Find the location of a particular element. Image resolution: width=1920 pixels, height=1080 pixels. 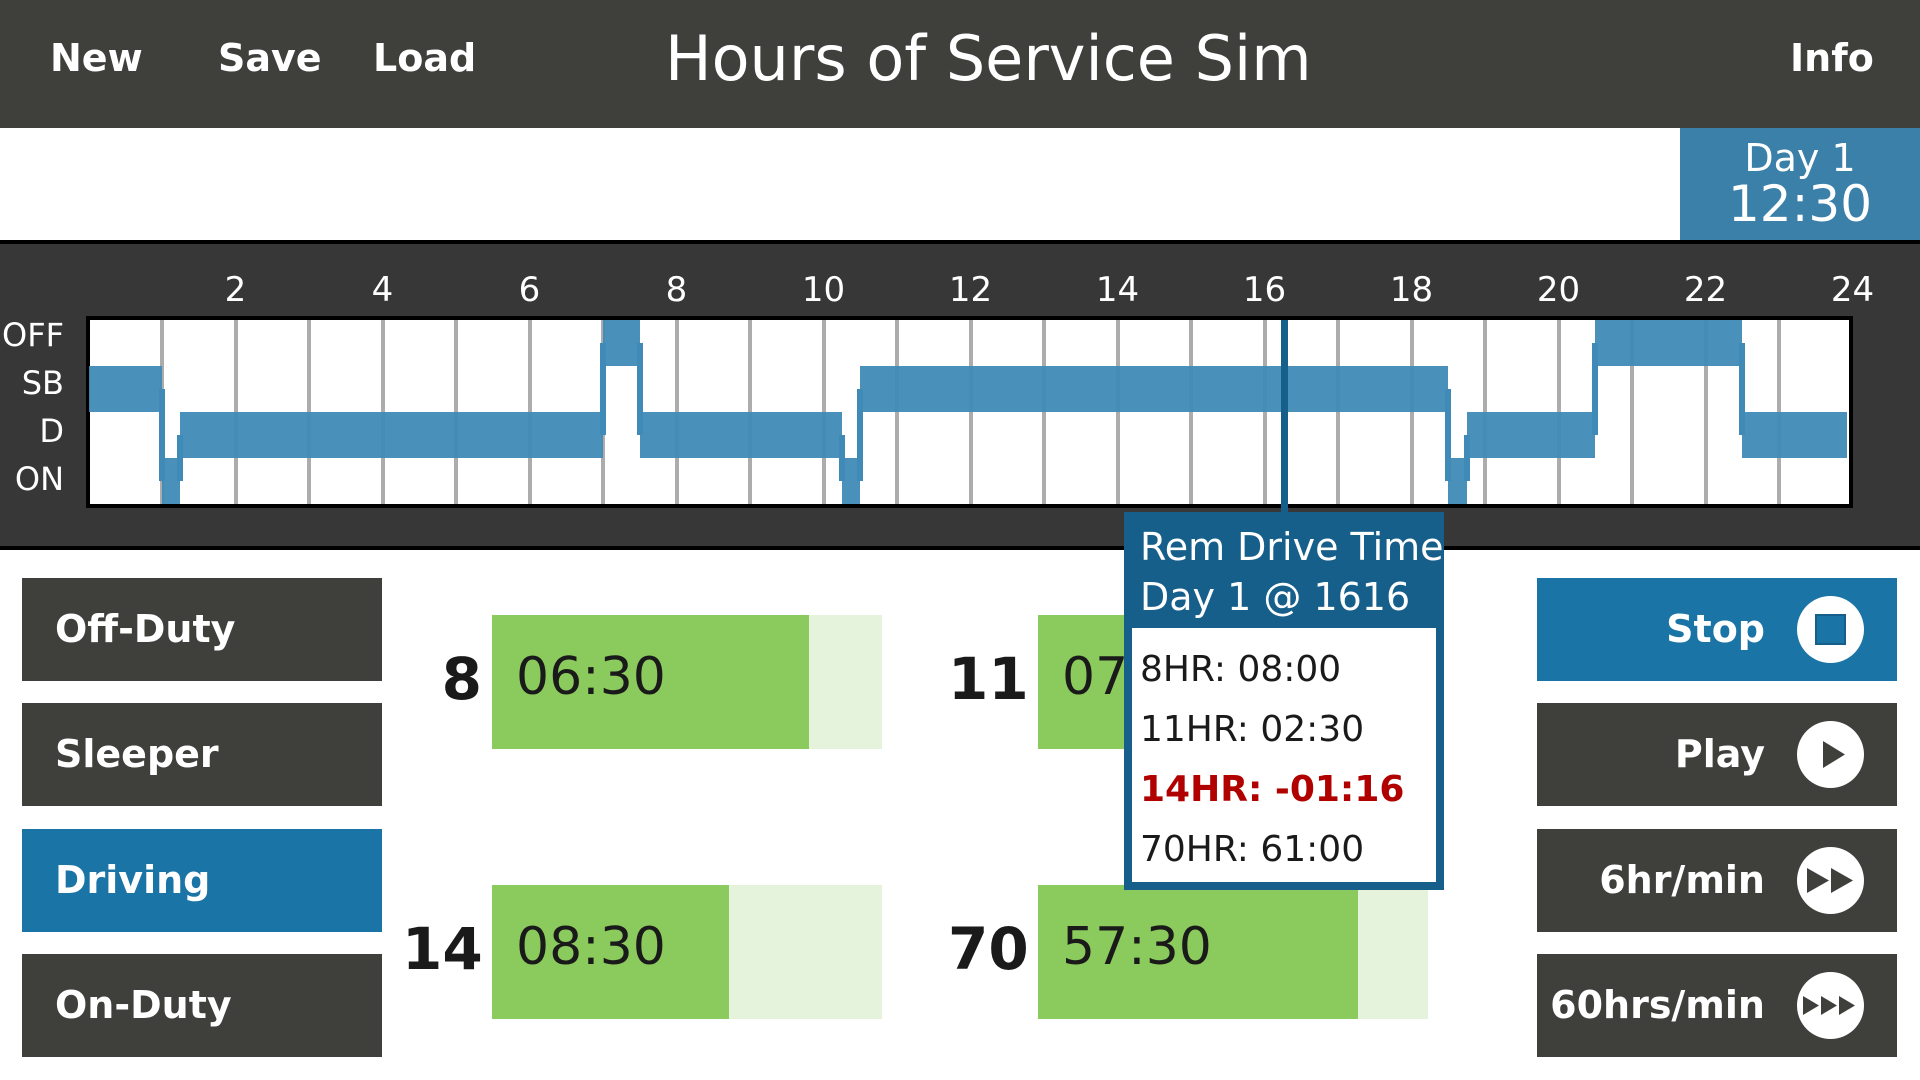

tooltip-title: Rem Drive Time is located at coordinates (1292, 547).